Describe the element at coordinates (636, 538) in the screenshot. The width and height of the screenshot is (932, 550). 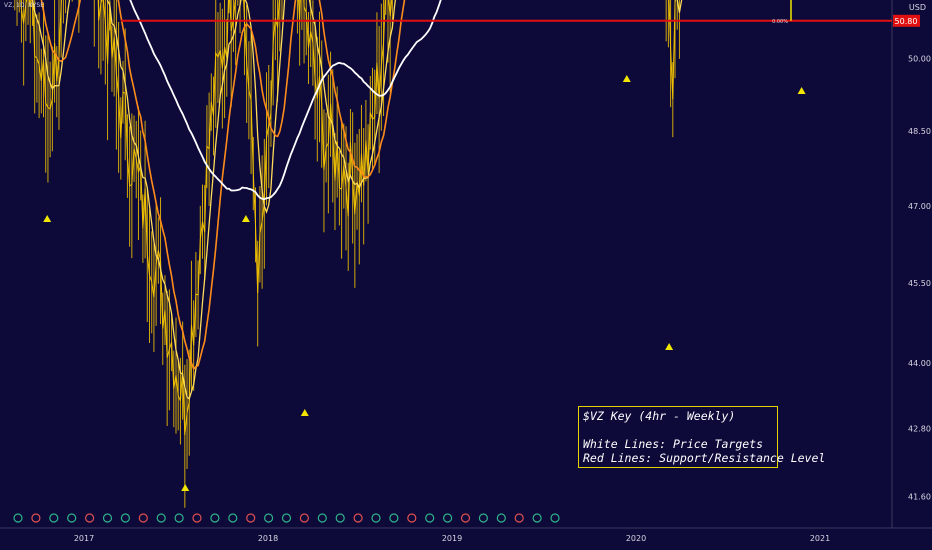
I see `x-tick-label: 2020` at that location.